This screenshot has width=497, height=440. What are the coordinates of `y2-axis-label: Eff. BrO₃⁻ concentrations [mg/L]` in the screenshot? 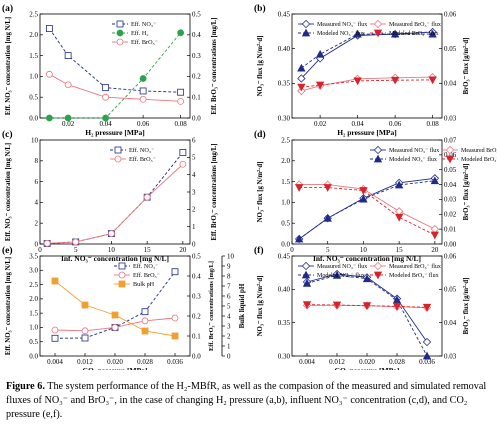 It's located at (214, 66).